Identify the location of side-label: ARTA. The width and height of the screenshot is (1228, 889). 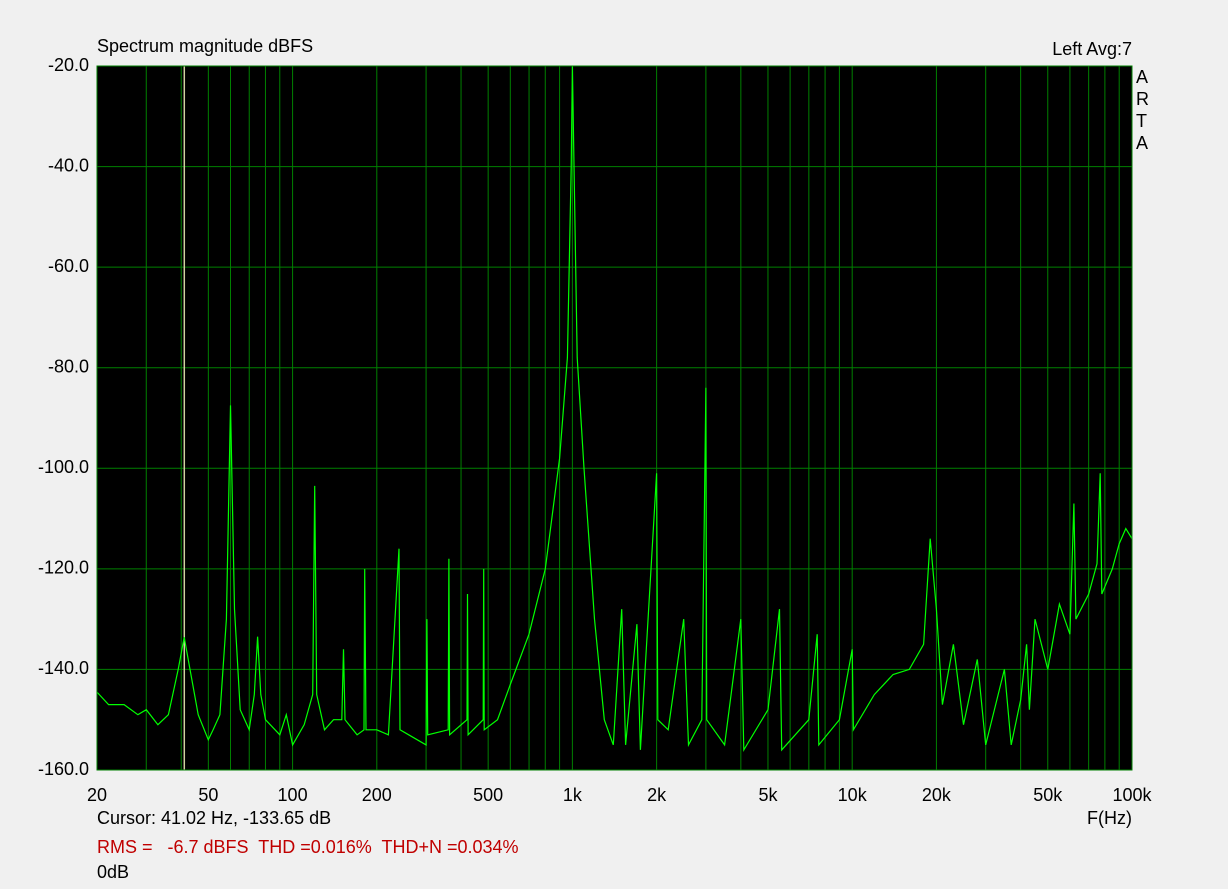
(1142, 110).